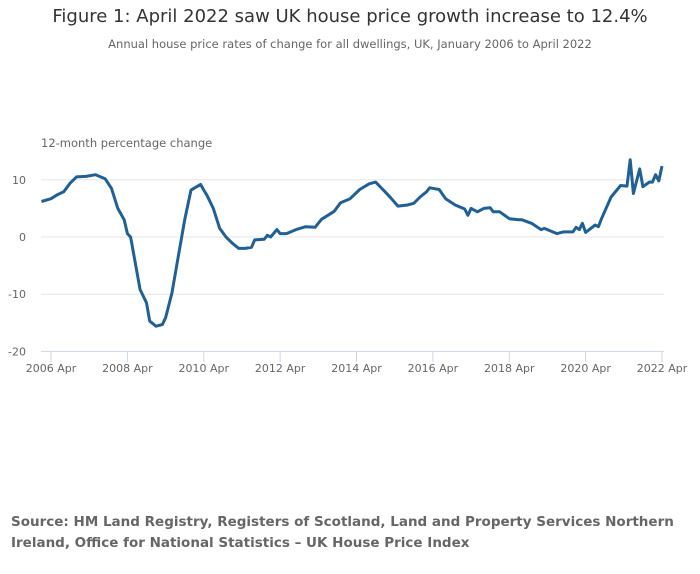 This screenshot has width=700, height=574. I want to click on y-tick-label: -20, so click(17, 351).